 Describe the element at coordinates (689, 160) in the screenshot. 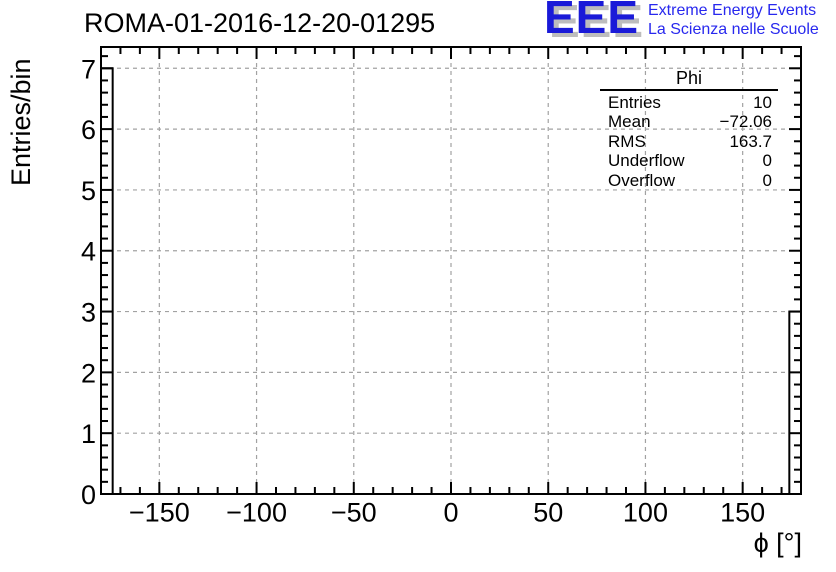

I see `stats-row: Underflow 0` at that location.